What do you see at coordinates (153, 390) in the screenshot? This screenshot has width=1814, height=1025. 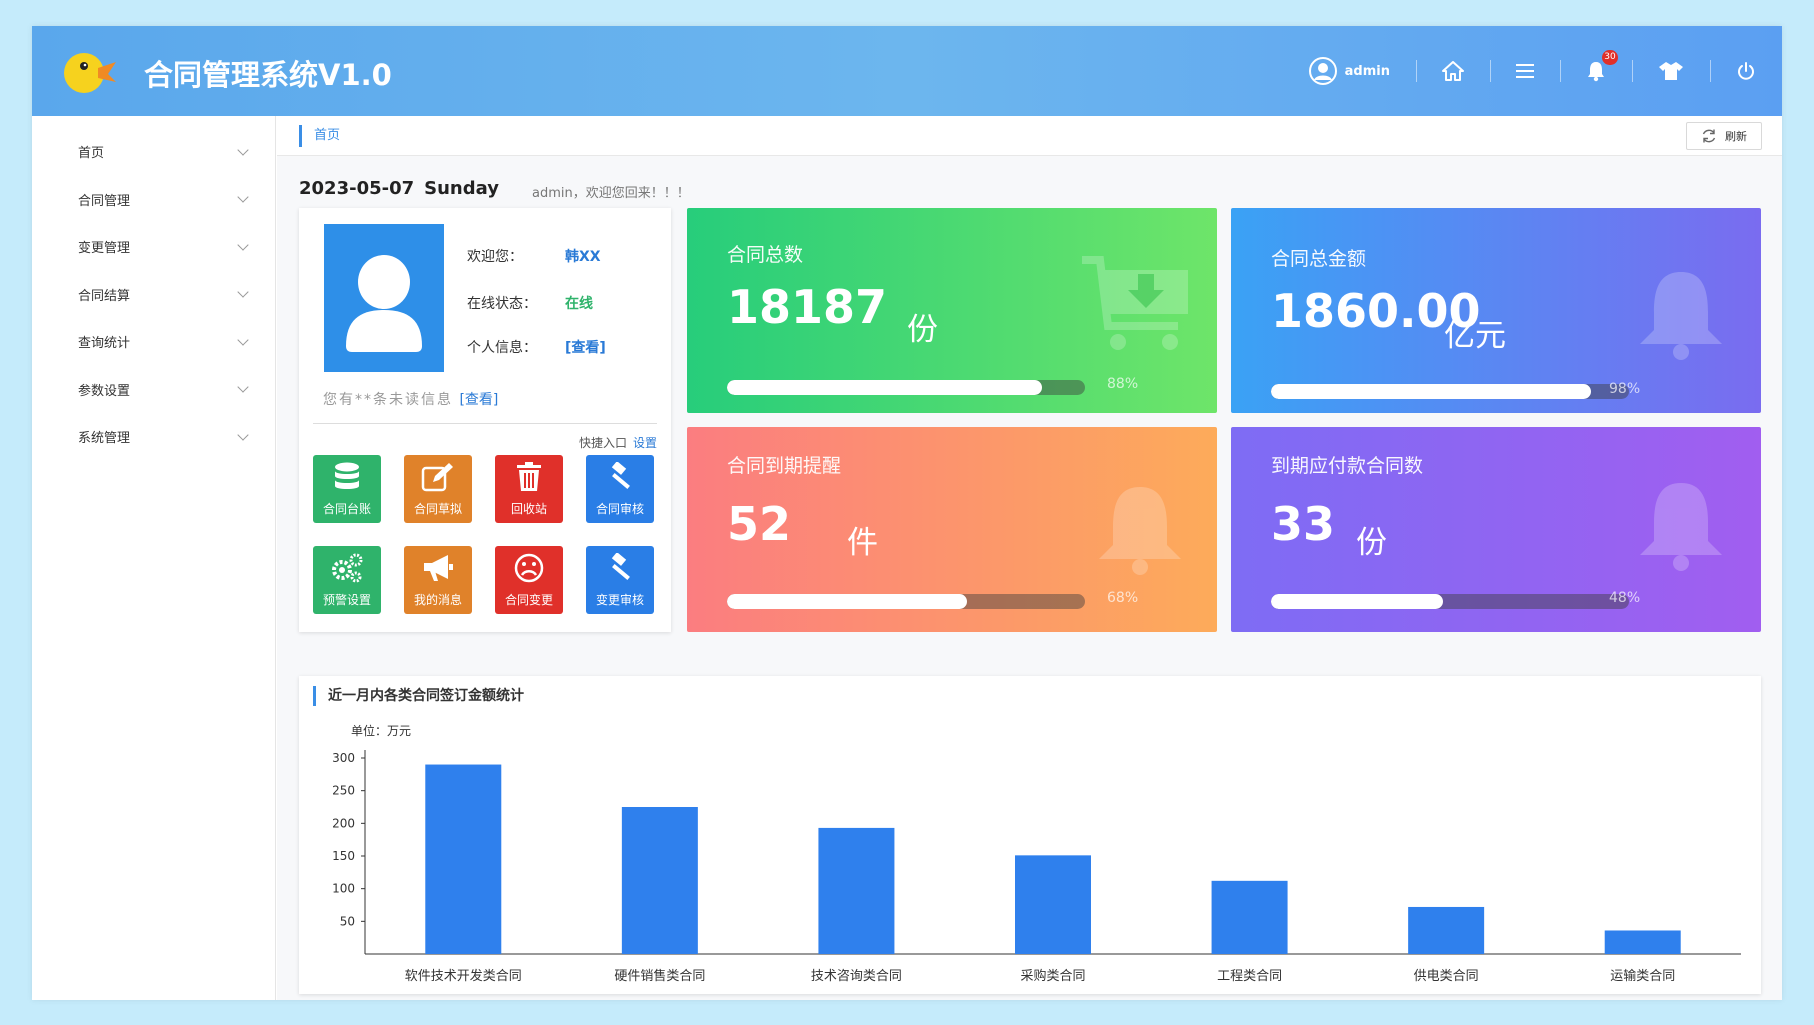 I see `sidebar-item-parameters: 参数设置` at bounding box center [153, 390].